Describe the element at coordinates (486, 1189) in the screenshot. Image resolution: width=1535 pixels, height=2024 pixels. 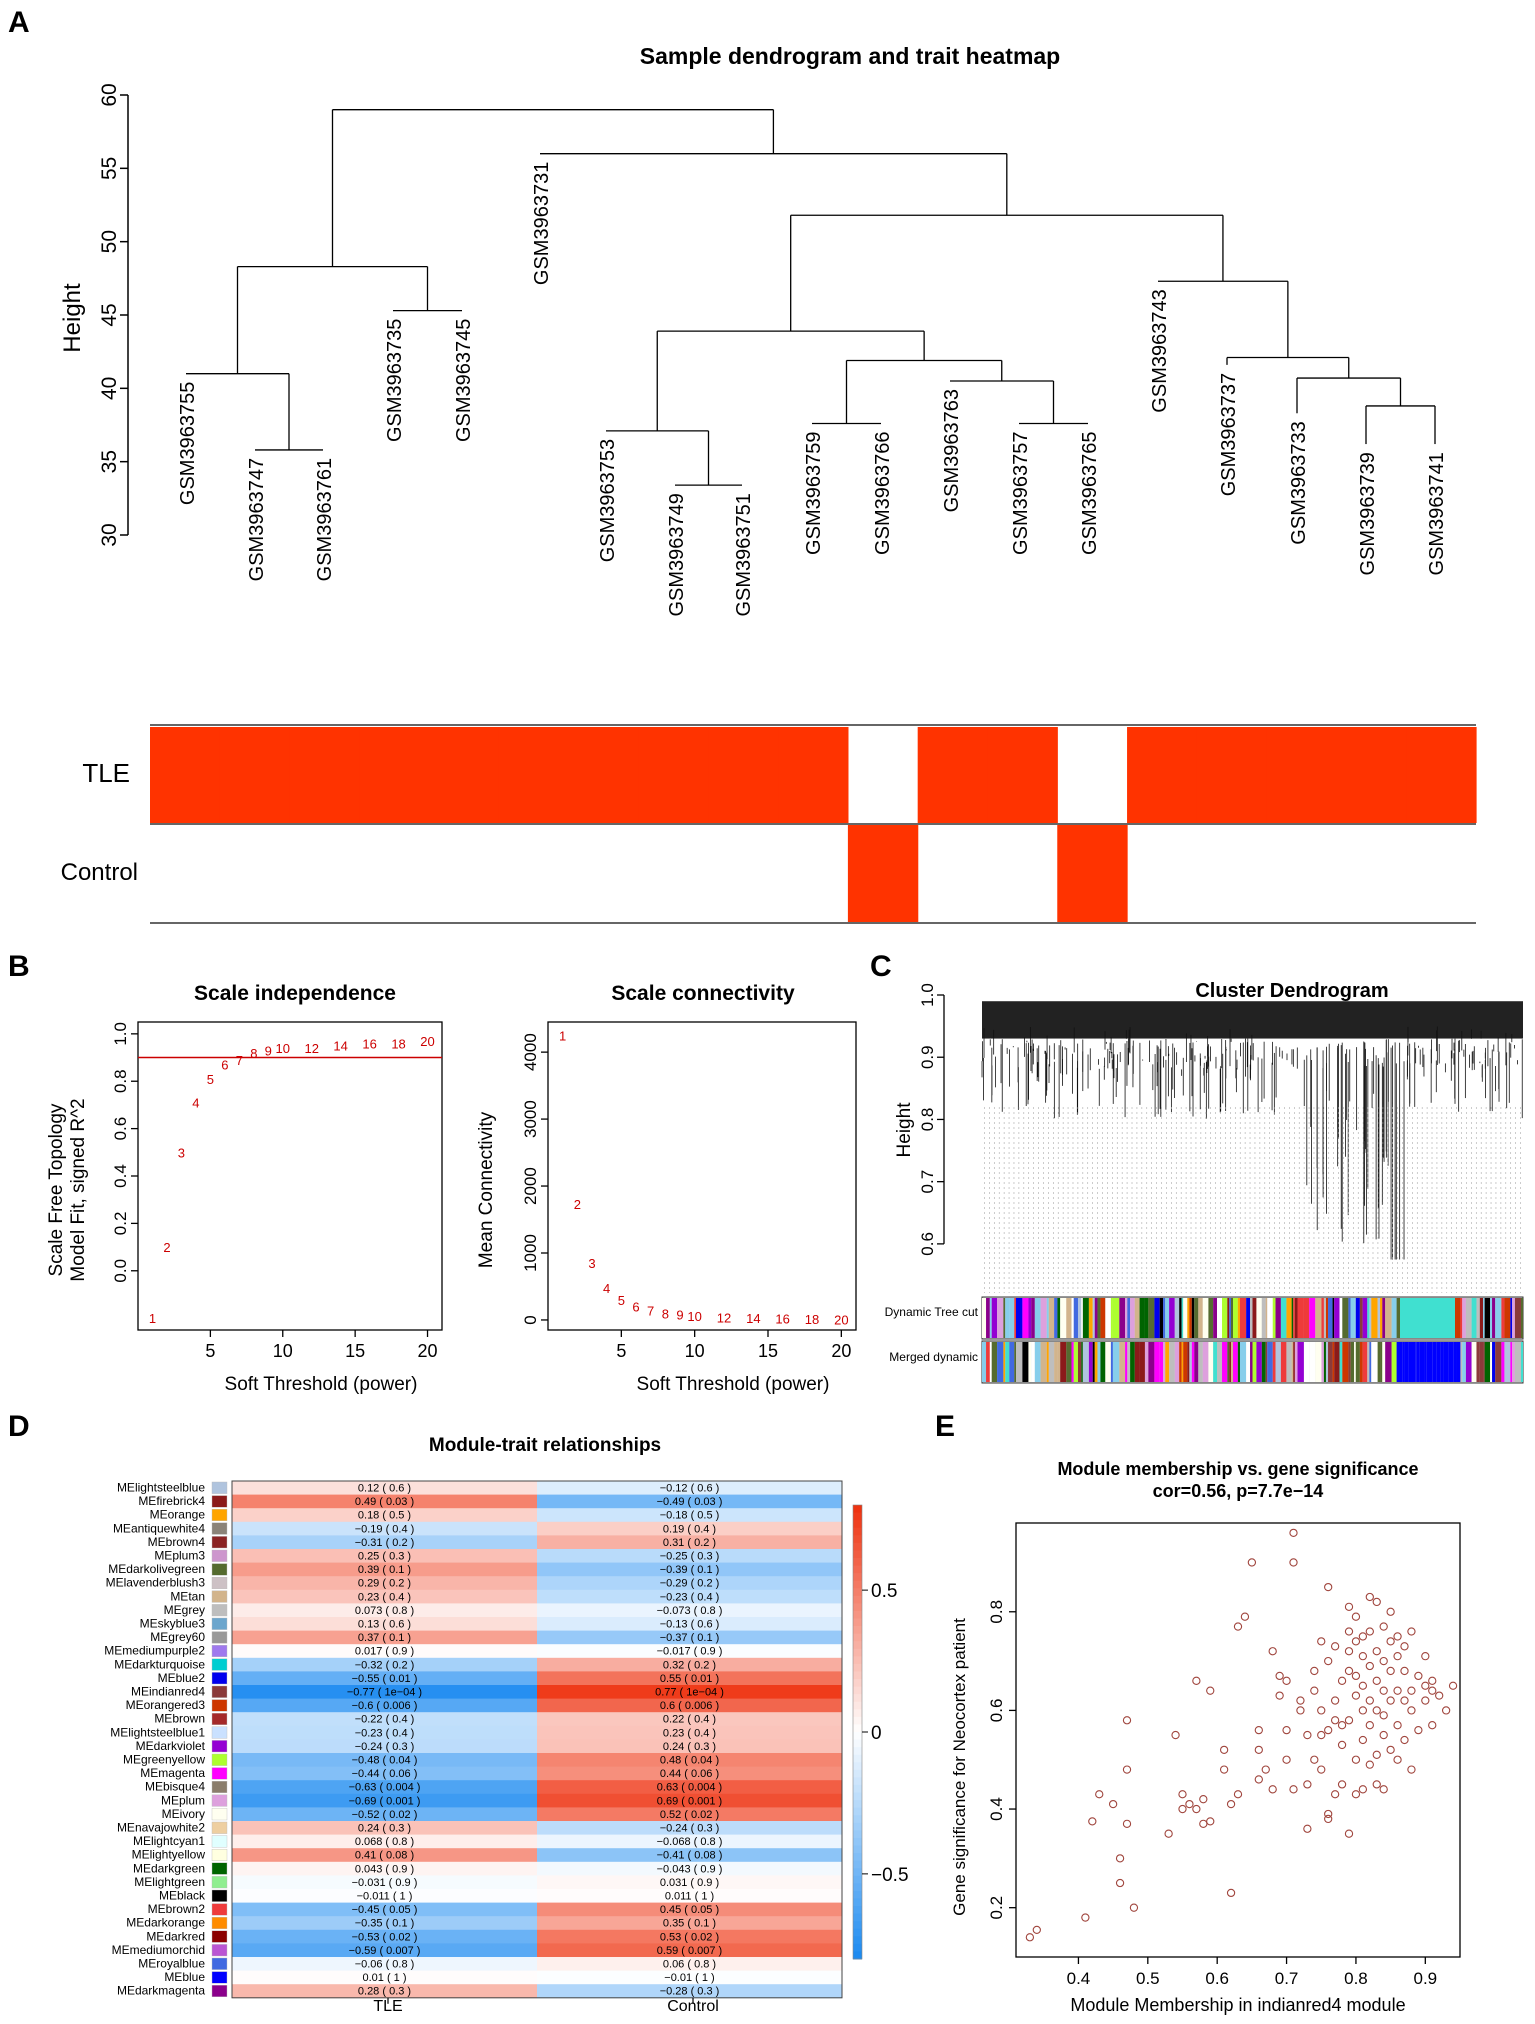
I see `panel-b2-ylabel: Mean Connectivity` at that location.